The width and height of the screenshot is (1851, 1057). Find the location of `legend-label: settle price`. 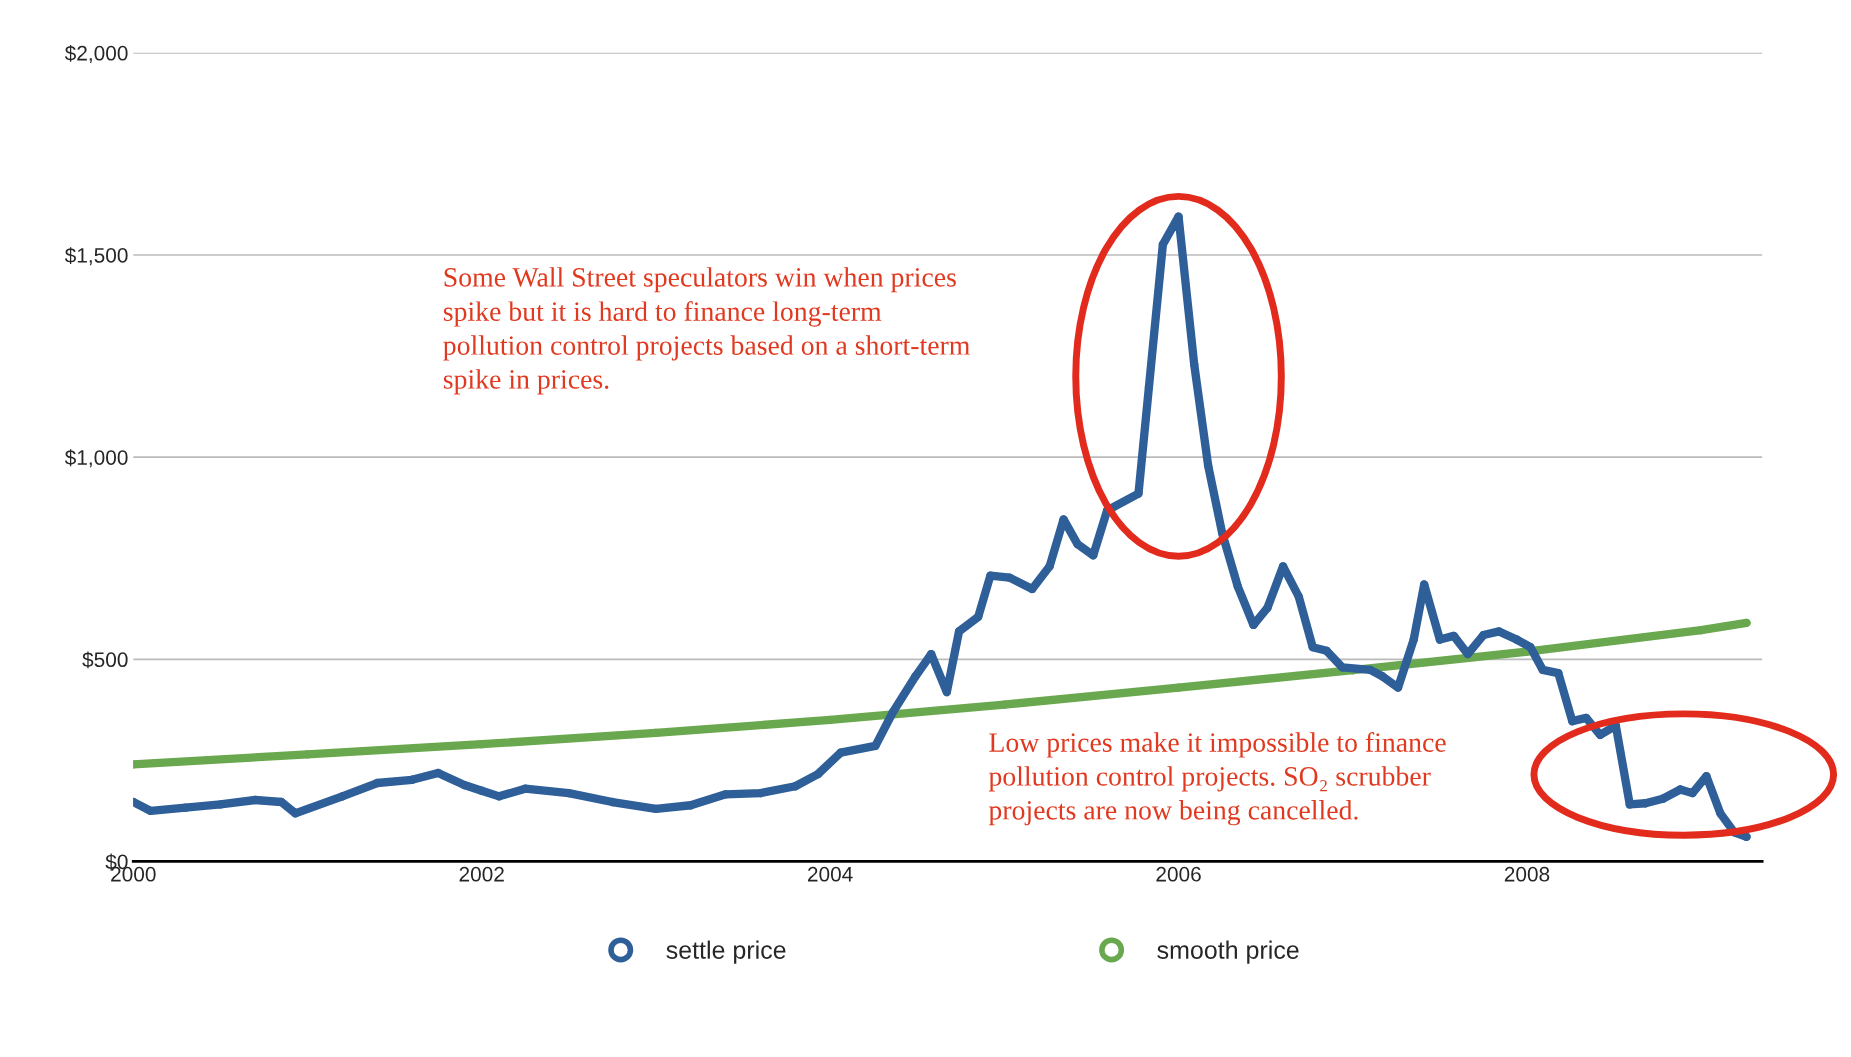

legend-label: settle price is located at coordinates (726, 952).